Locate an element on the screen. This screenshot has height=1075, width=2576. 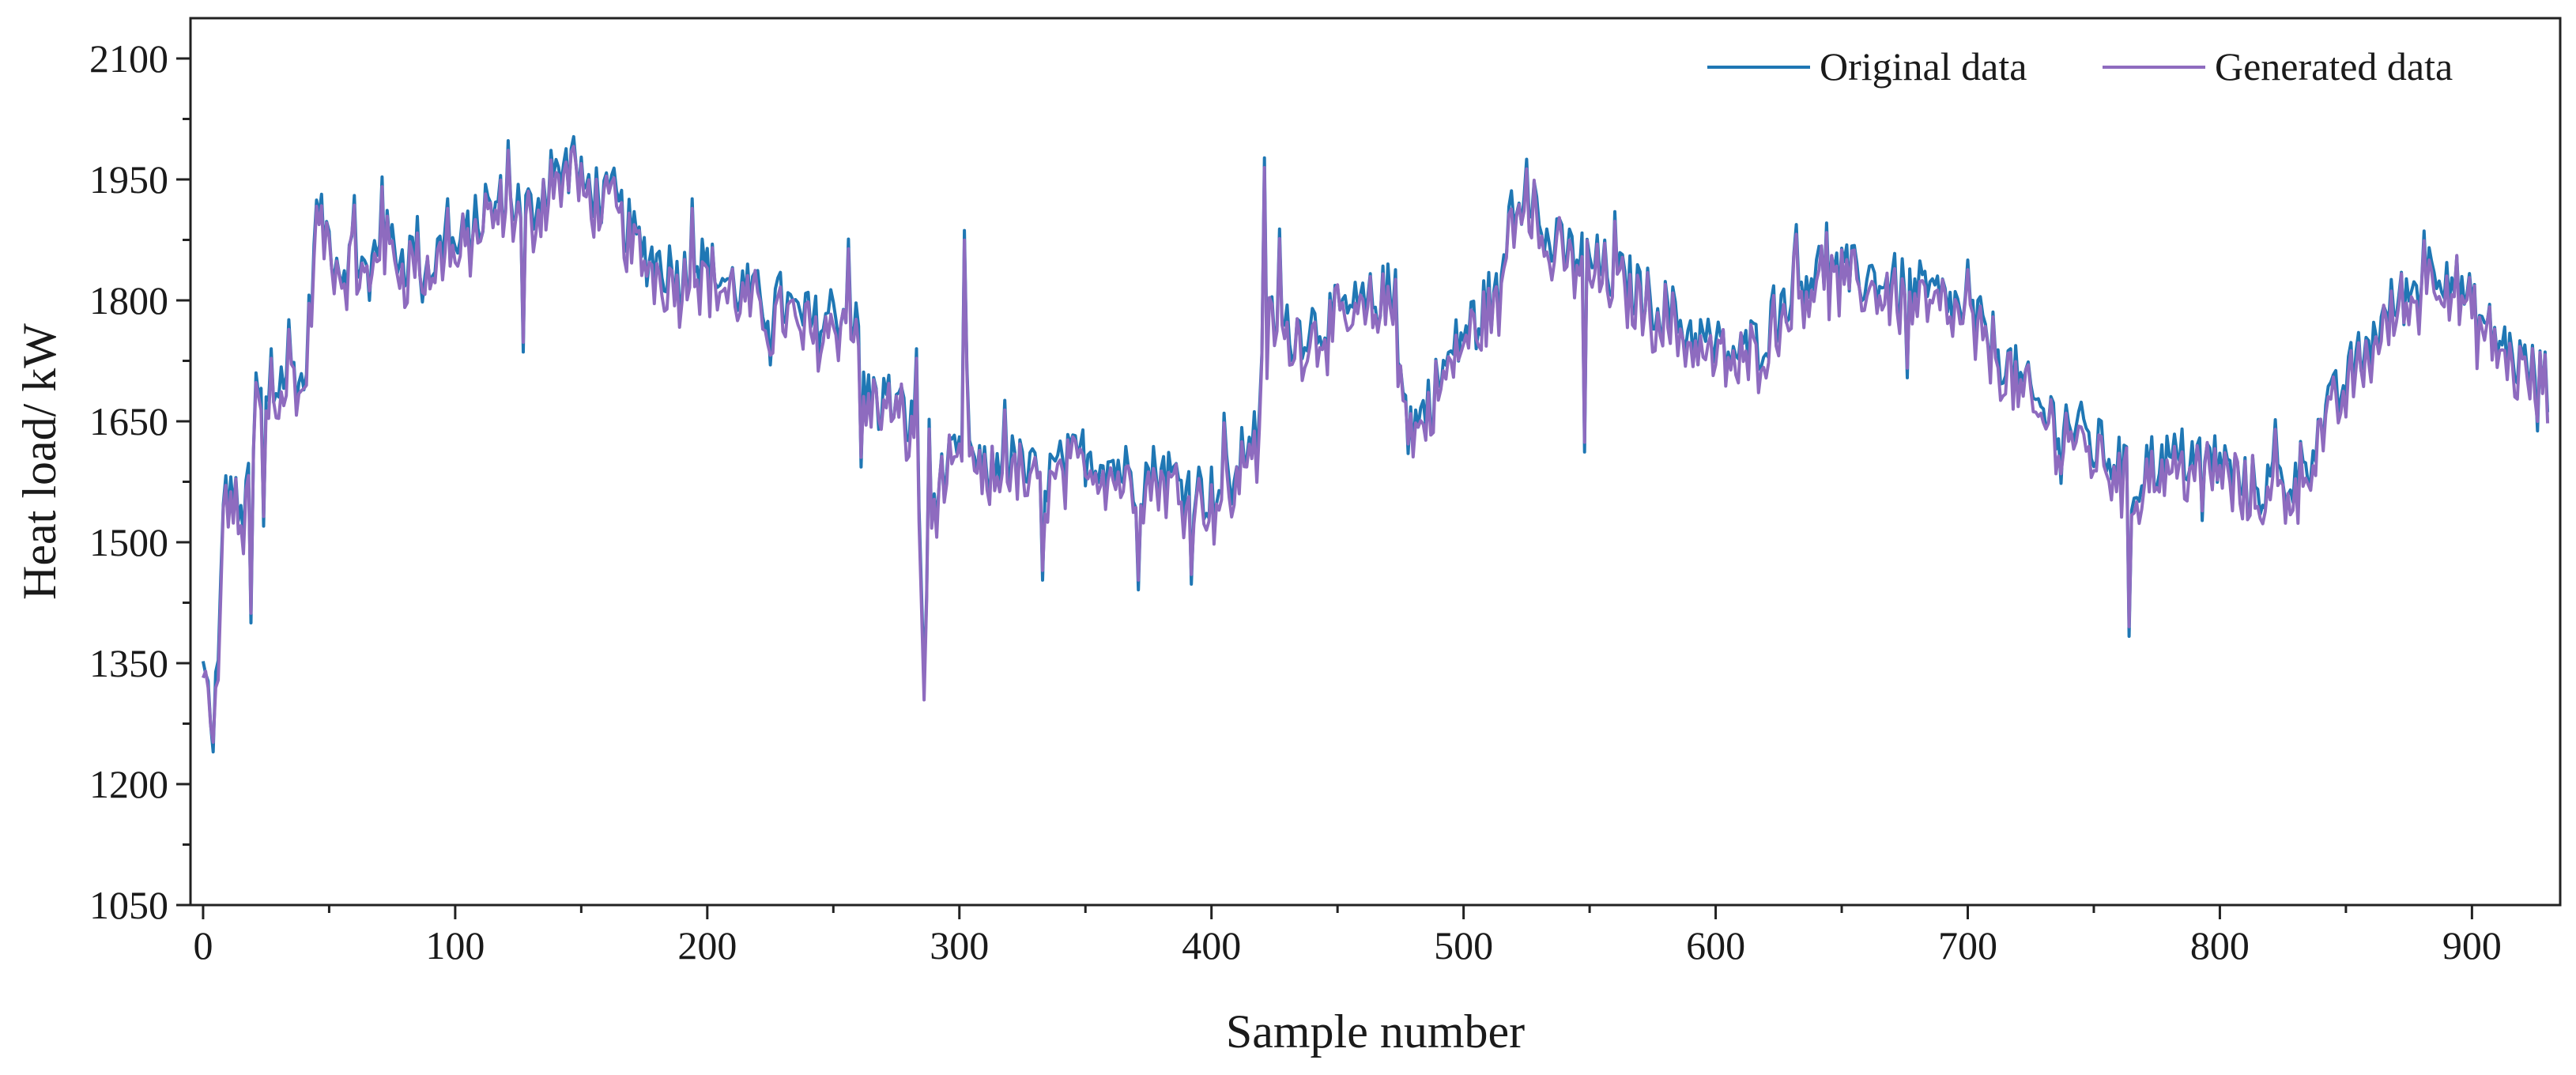
y-tick-label-2100: 2100 is located at coordinates (128, 58).